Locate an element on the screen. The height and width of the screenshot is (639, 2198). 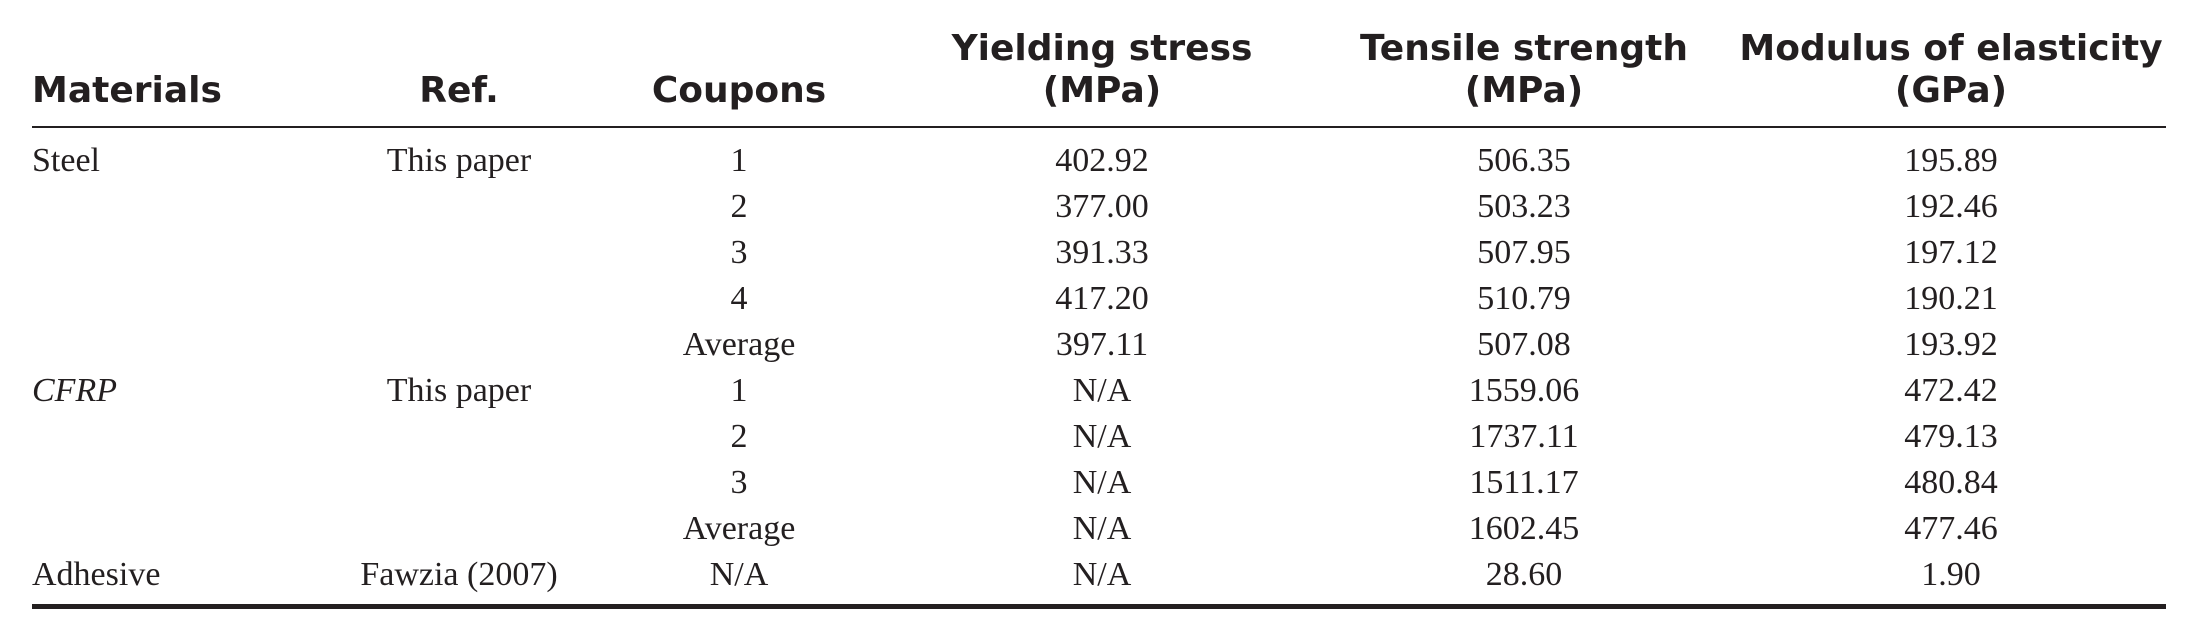
cell-modulus: 192.46 is located at coordinates (1951, 206).